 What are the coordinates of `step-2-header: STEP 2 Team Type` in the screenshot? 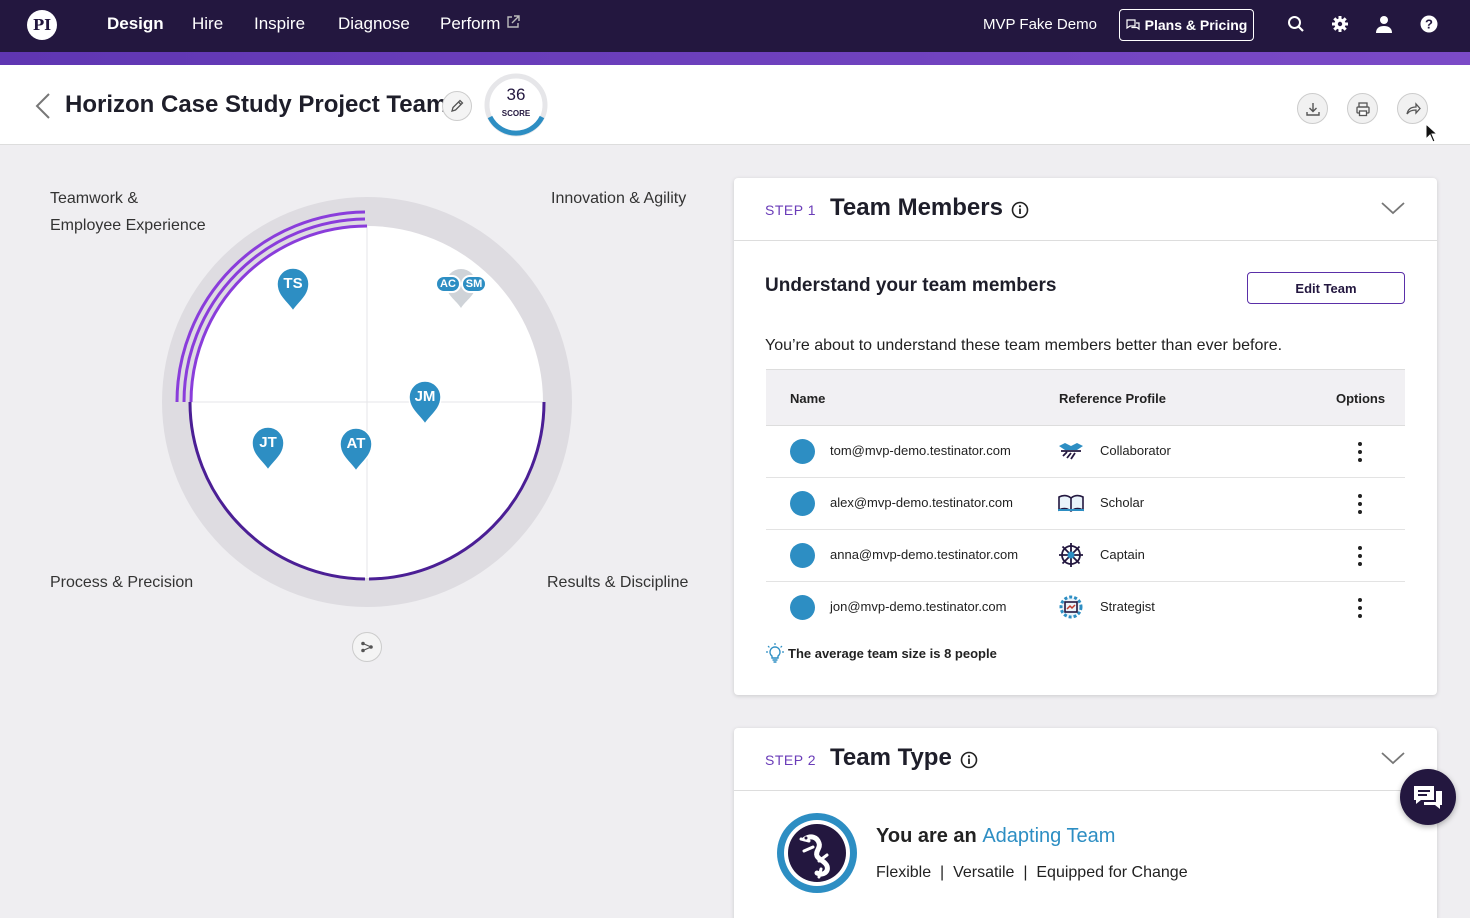 It's located at (1085, 759).